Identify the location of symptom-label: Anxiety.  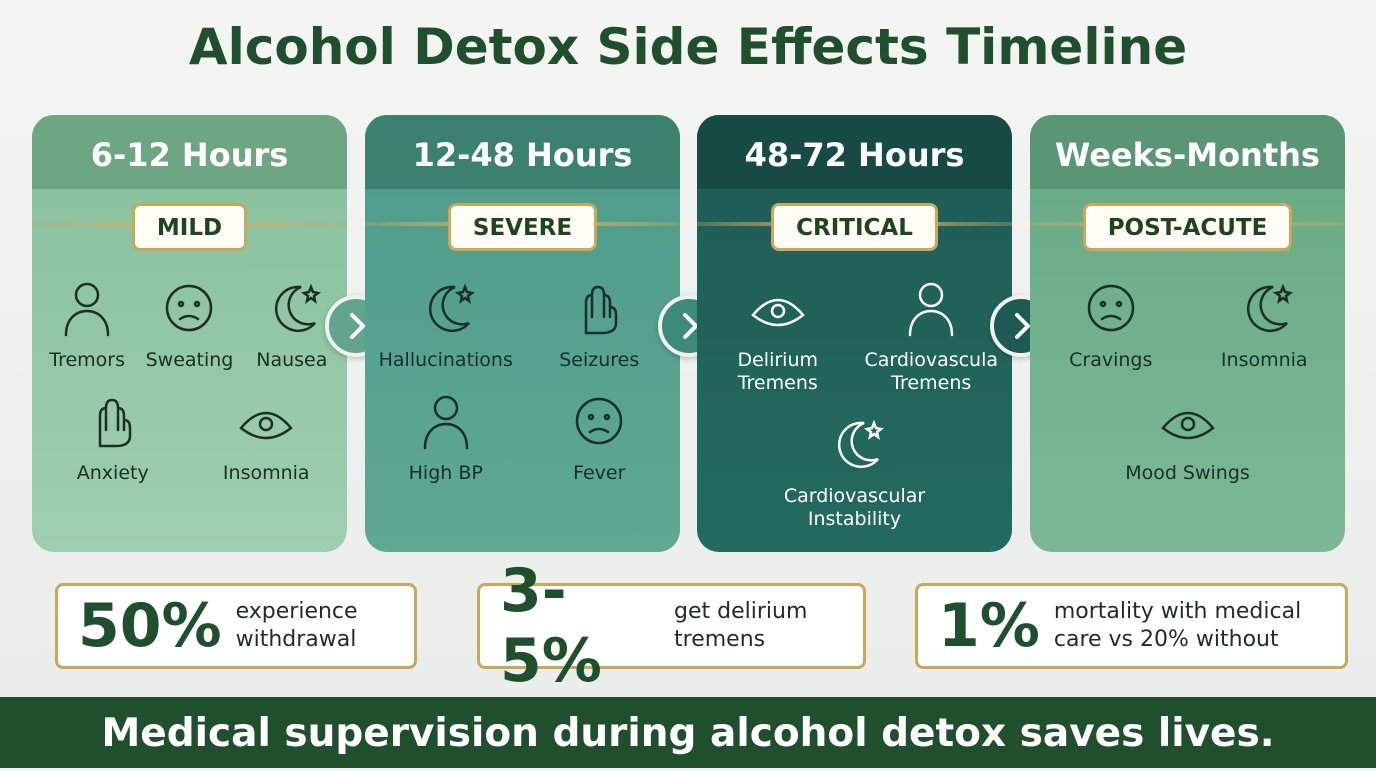
(112, 473).